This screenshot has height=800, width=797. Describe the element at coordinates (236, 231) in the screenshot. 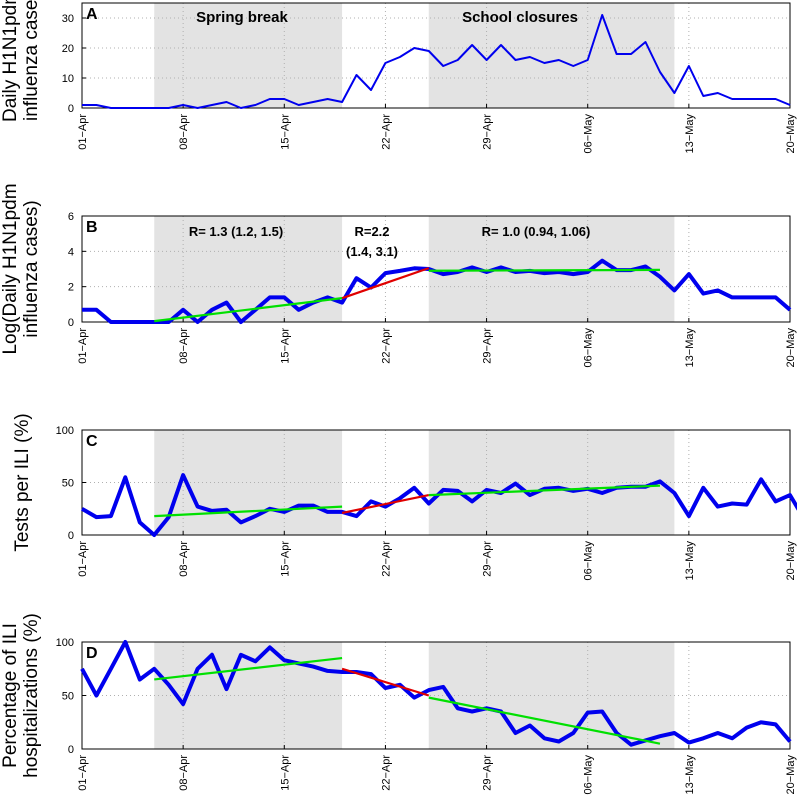

I see `annotation-text: R= 1.3 (1.2, 1.5)` at that location.